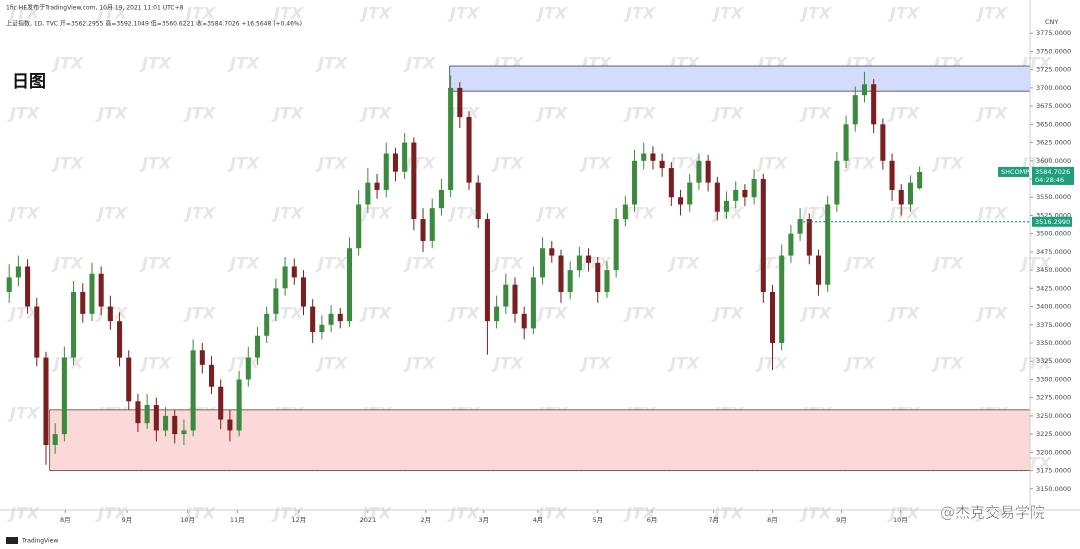  I want to click on y-tick-label: 3225.0000, so click(1053, 434).